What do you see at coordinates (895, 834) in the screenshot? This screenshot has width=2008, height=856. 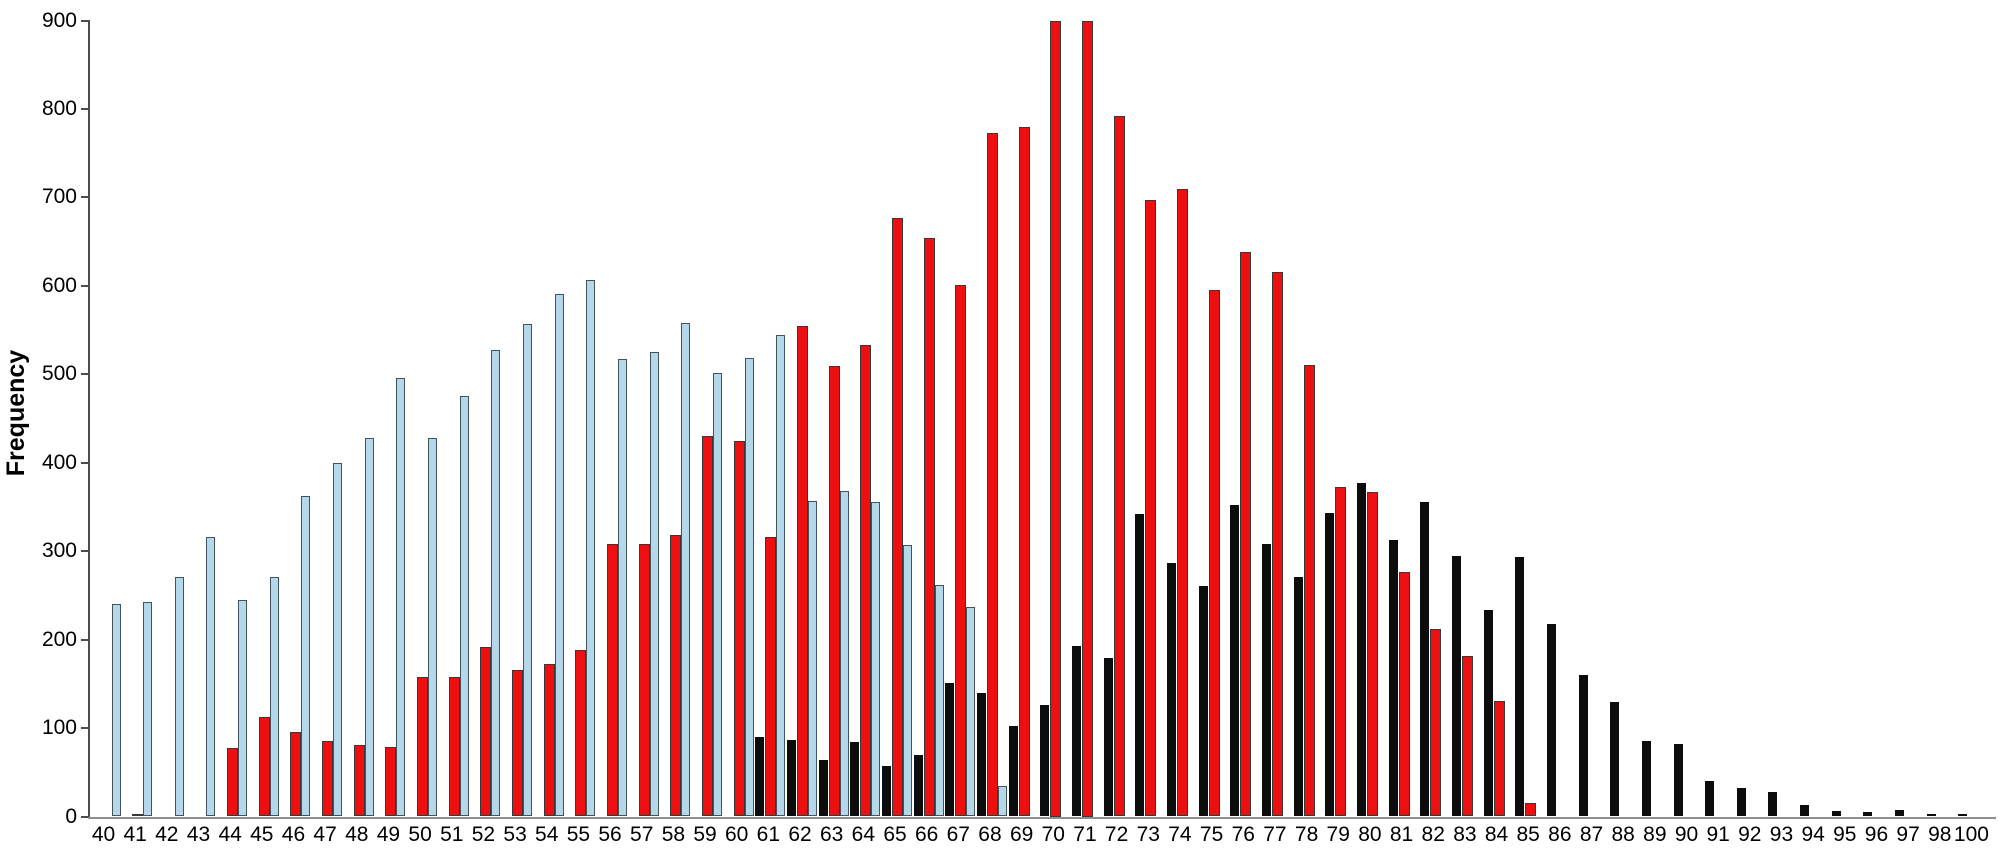 I see `x-axis-tick-label: 65` at bounding box center [895, 834].